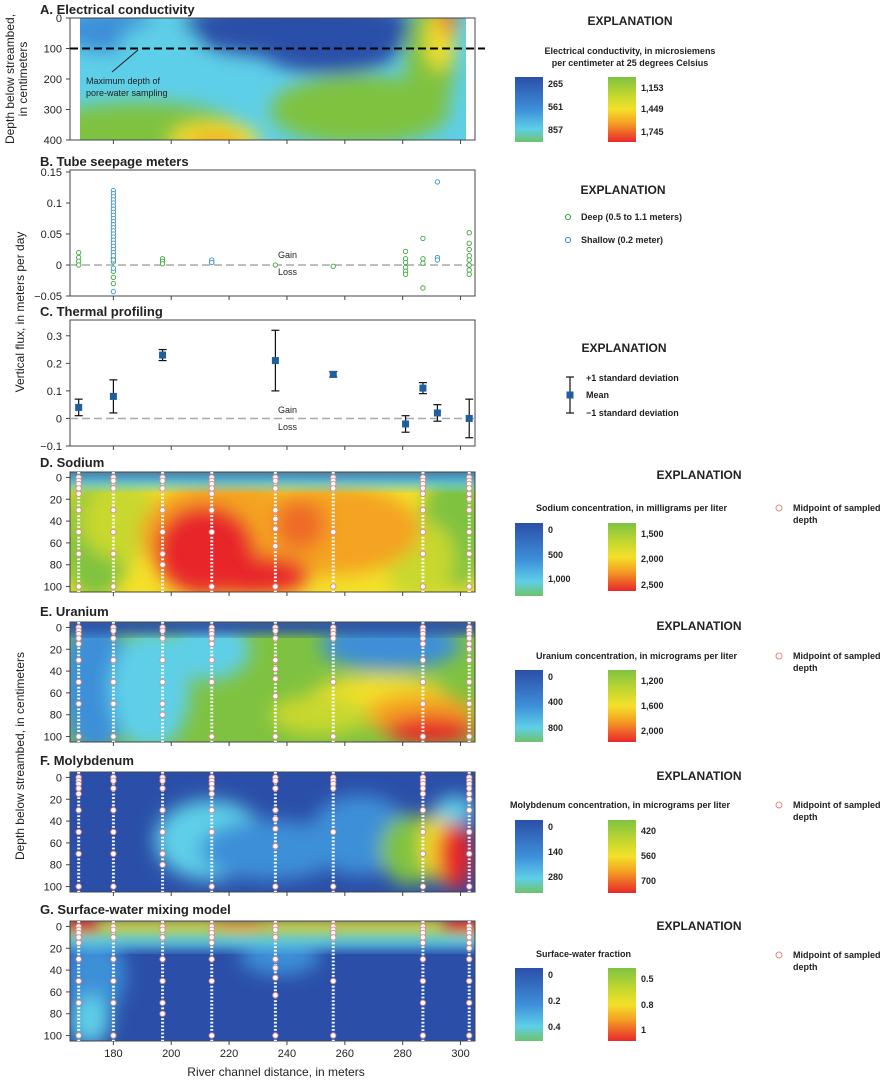 The height and width of the screenshot is (1082, 884). What do you see at coordinates (59, 419) in the screenshot?
I see `panel-c-ytick-label-3: 0` at bounding box center [59, 419].